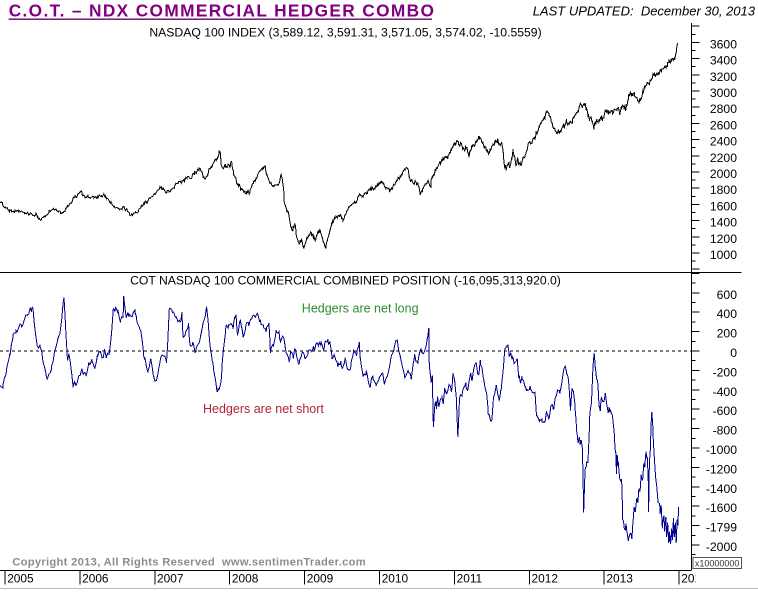  What do you see at coordinates (263, 409) in the screenshot?
I see `svg-text: Hedgers are net short` at bounding box center [263, 409].